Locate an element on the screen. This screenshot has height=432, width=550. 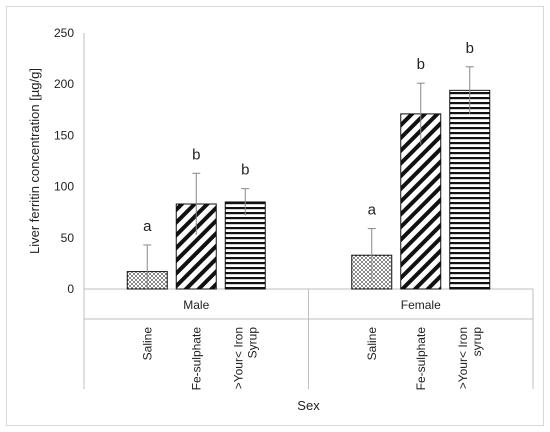
y-axis-title: Liver ferritin concentration [µg/g] is located at coordinates (34, 161).